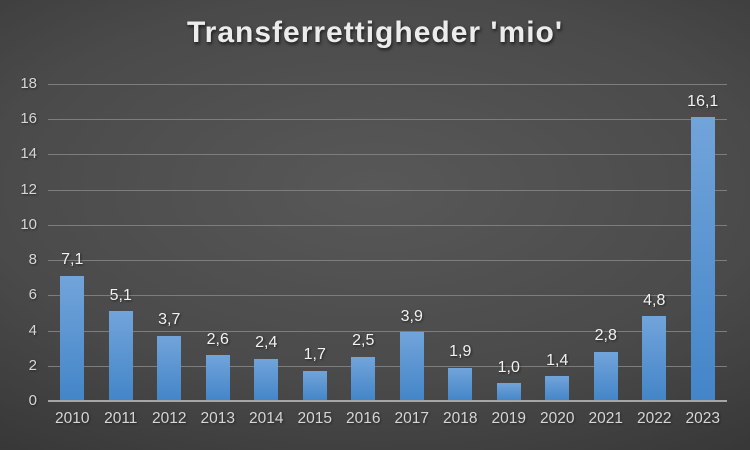 This screenshot has height=450, width=750. I want to click on data-label-2013: 2,6, so click(217, 339).